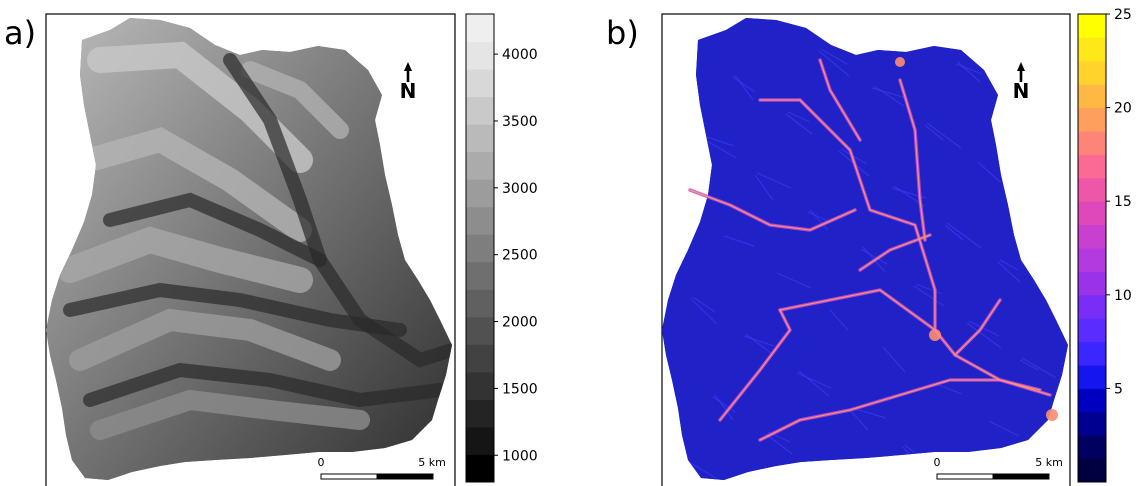  I want to click on legend-tick-label: 15, so click(1123, 202).